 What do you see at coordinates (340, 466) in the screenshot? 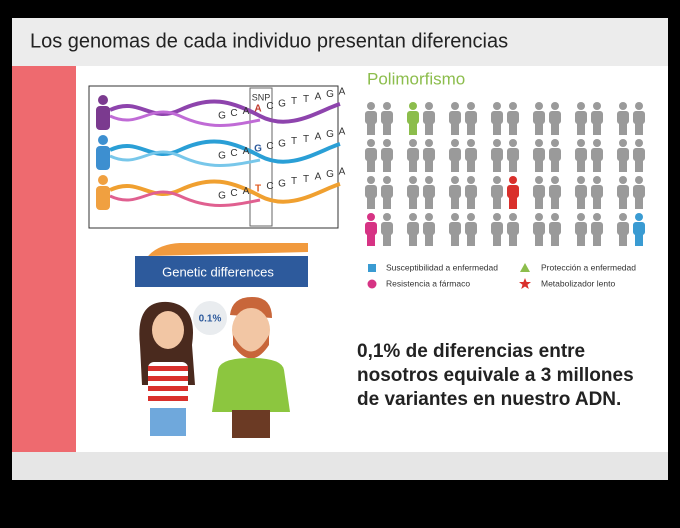
I see `footer-band` at bounding box center [340, 466].